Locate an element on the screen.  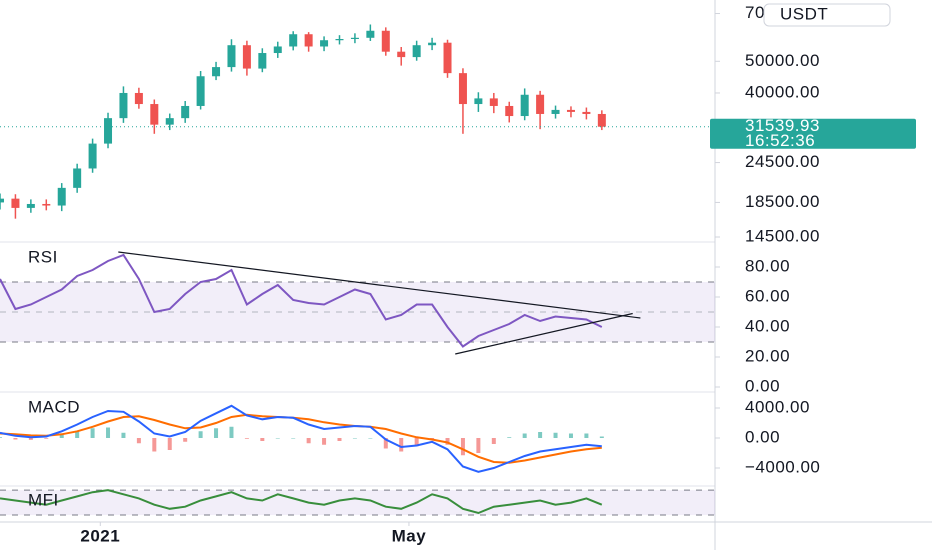
y-tick-label: 24500.00 is located at coordinates (782, 161).